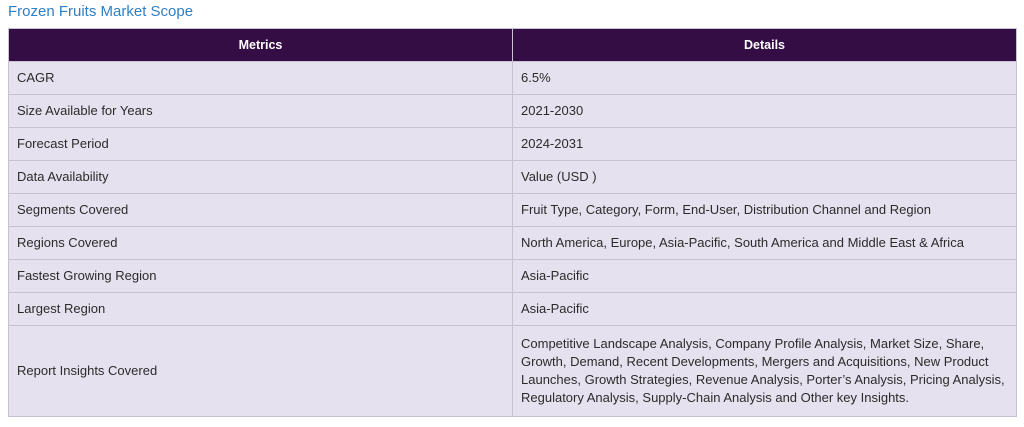  I want to click on metric-cell: Size Available for Years, so click(260, 111).